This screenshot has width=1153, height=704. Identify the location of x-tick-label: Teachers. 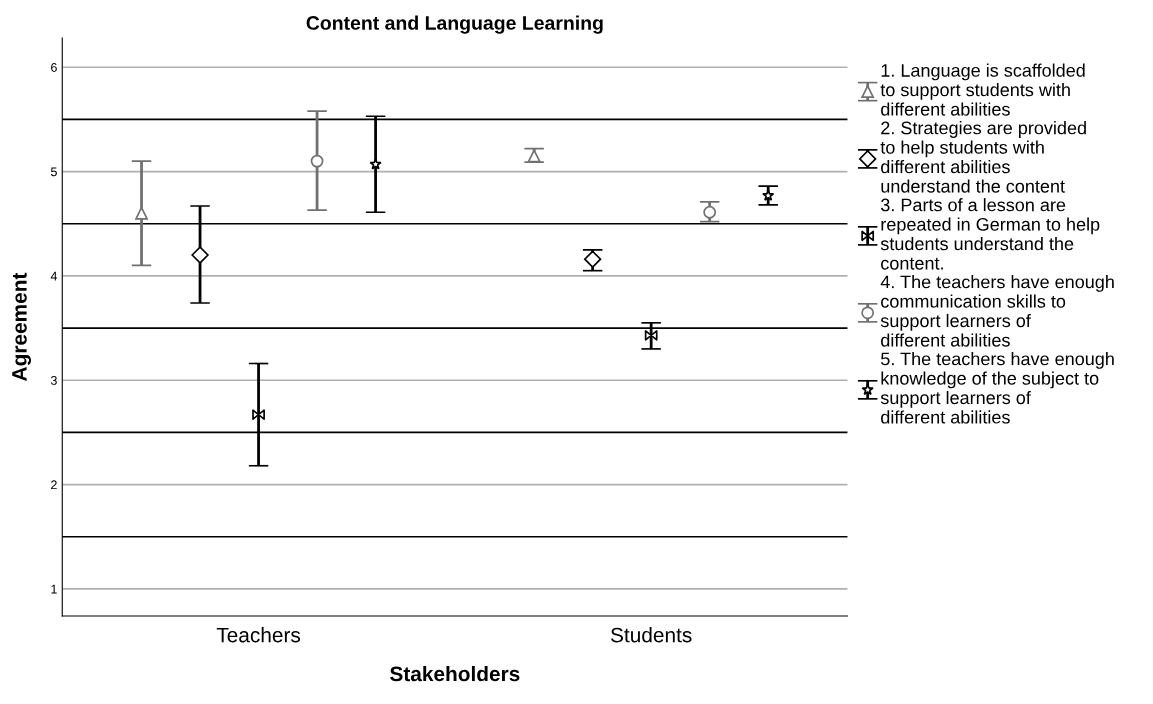
(258, 635).